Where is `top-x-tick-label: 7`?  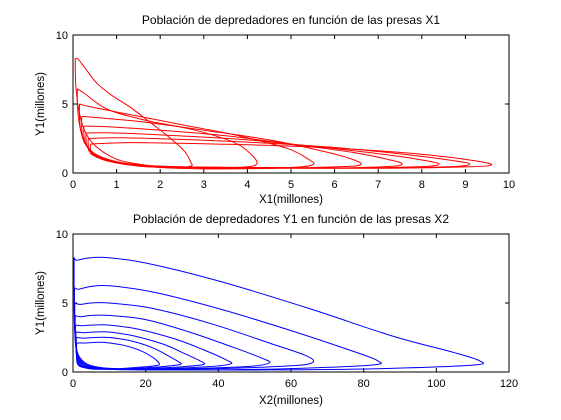
top-x-tick-label: 7 is located at coordinates (378, 185).